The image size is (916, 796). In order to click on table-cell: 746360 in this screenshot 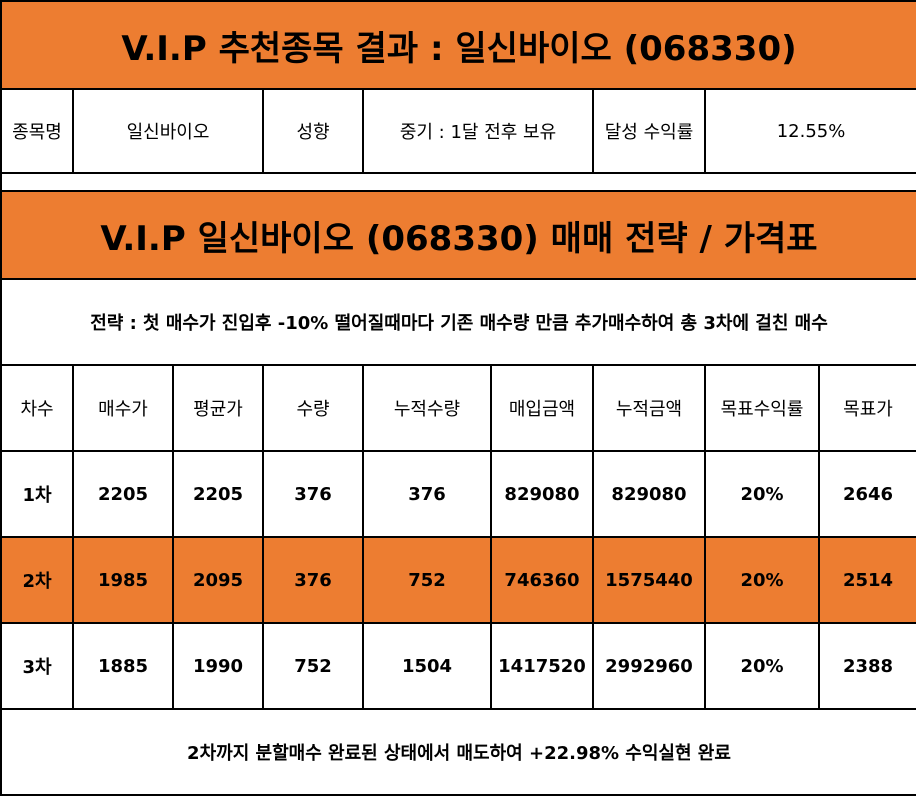, I will do `click(542, 580)`.